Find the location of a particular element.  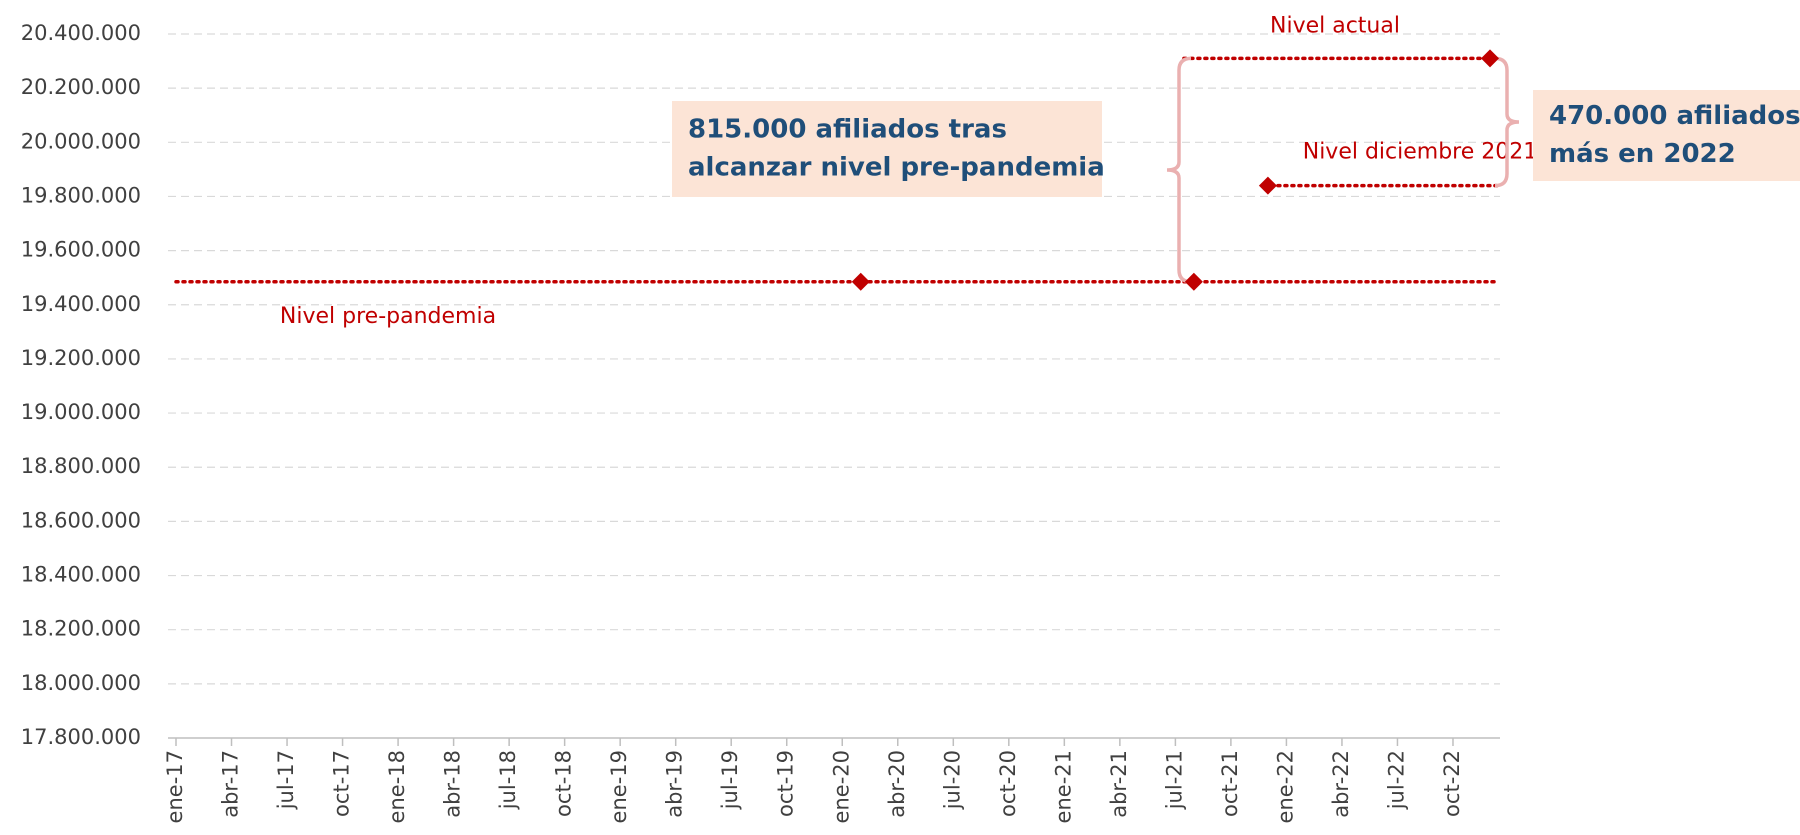

x-tick-label: abr-22 is located at coordinates (1341, 784).